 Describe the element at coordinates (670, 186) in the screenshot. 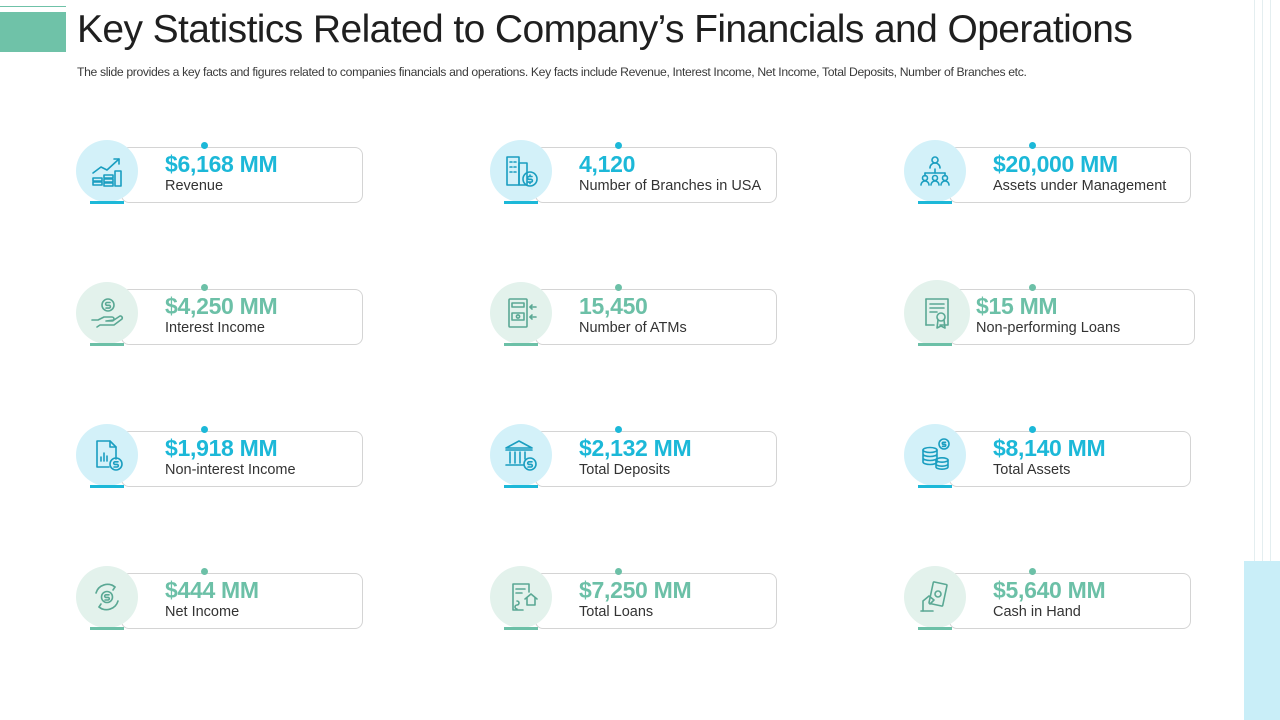

I see `stat-label: Number of Branches in USA` at that location.